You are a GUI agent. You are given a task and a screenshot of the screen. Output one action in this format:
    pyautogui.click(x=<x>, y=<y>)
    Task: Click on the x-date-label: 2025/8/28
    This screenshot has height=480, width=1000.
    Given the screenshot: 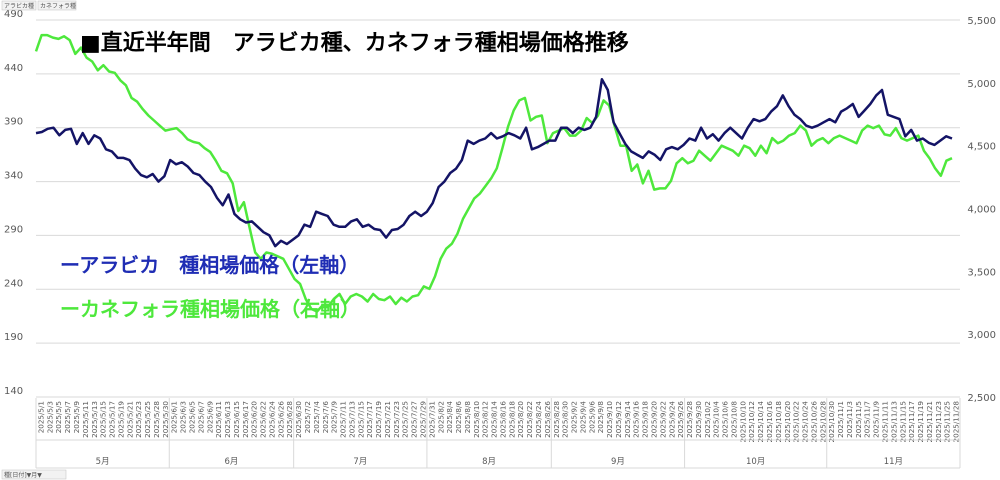 What is the action you would take?
    pyautogui.click(x=556, y=419)
    